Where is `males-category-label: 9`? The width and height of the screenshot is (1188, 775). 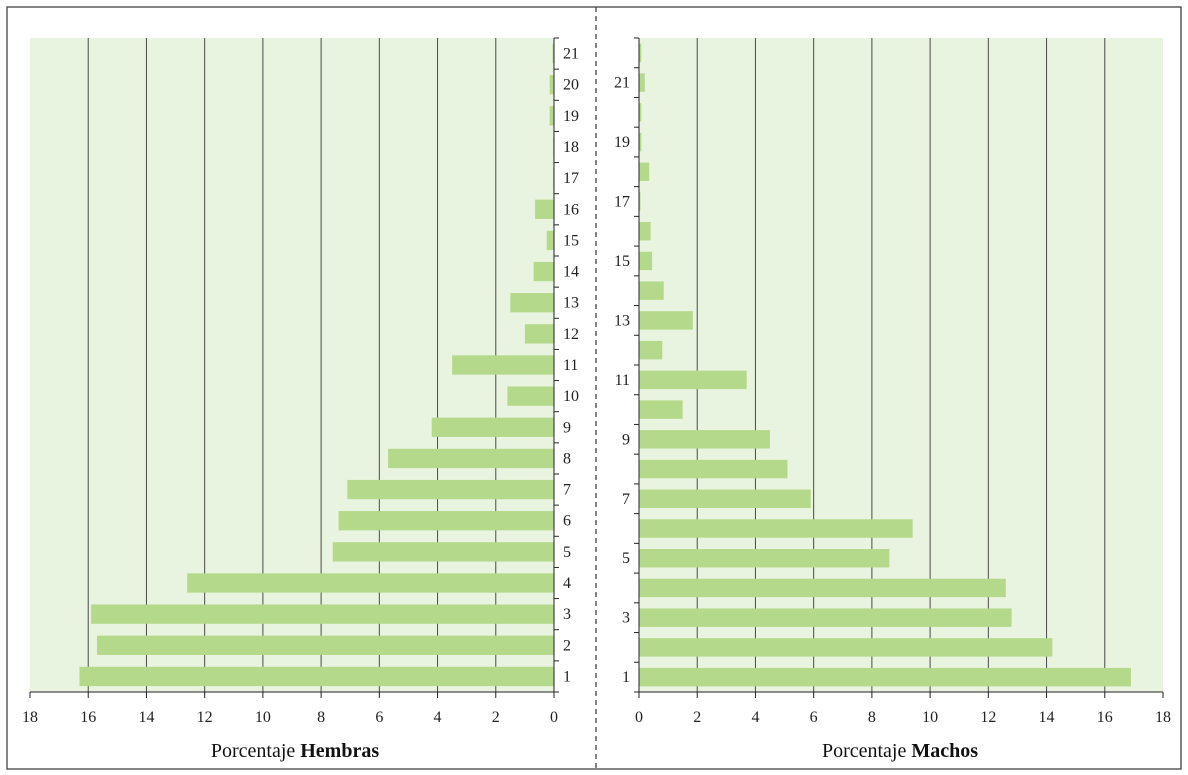 males-category-label: 9 is located at coordinates (626, 439).